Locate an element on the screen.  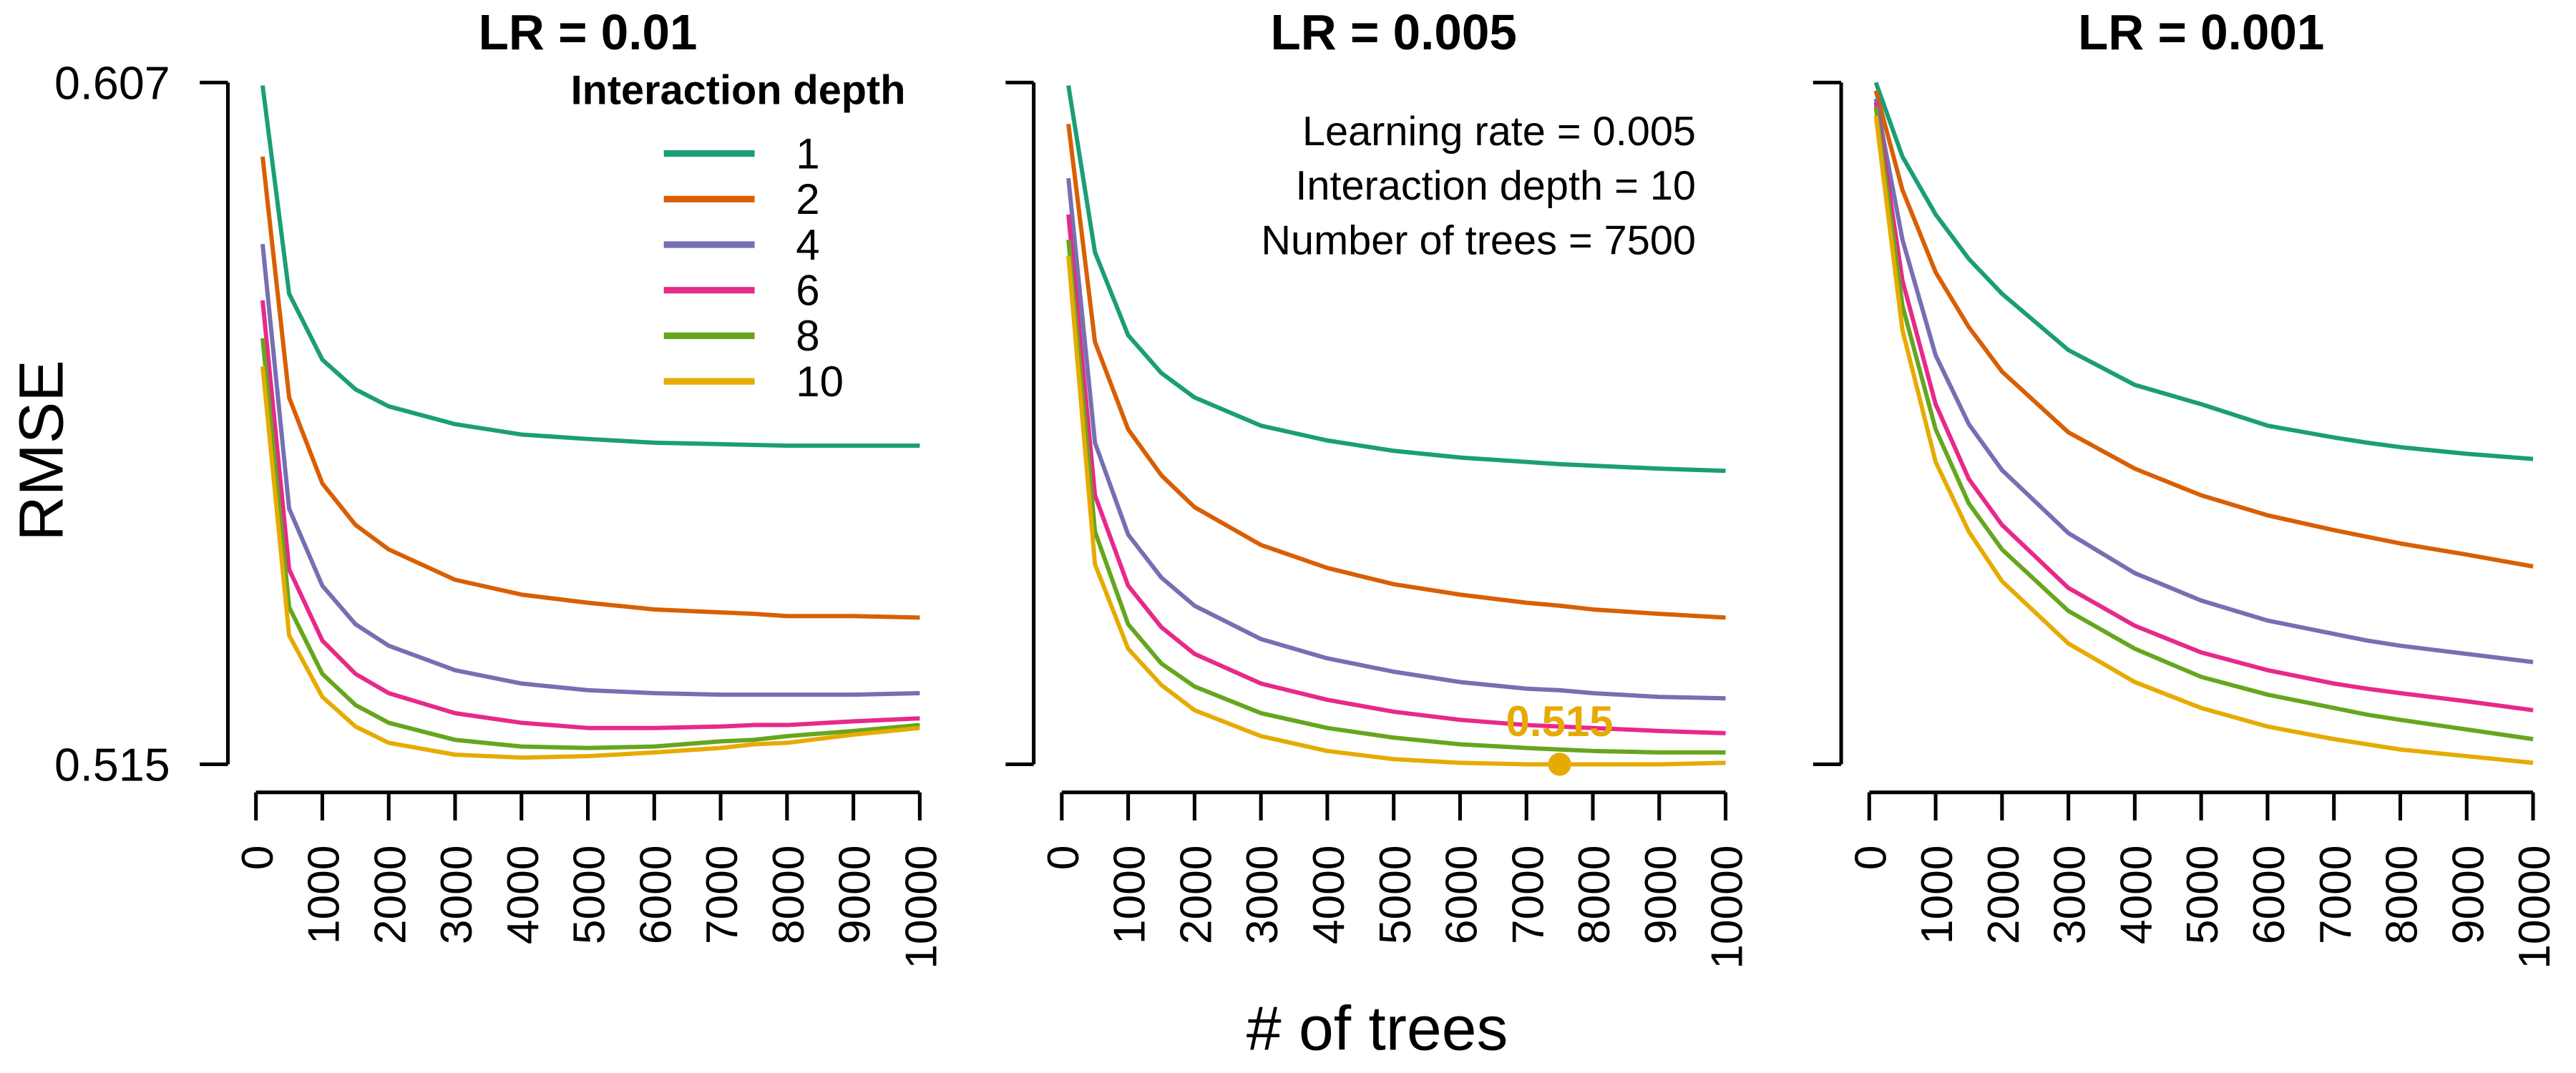
y-tick-label: 0.607 is located at coordinates (112, 83).